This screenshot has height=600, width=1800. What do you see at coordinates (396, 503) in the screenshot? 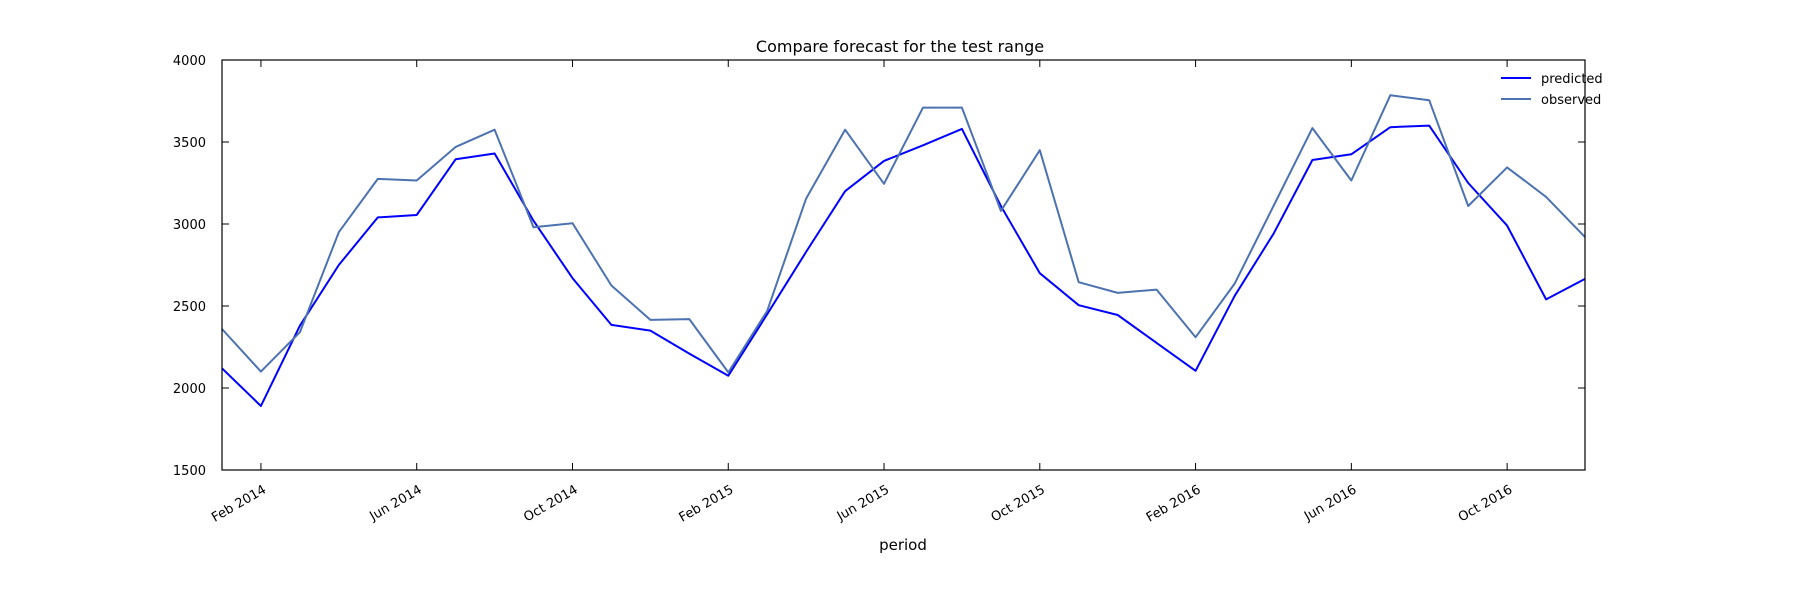
I see `x-tick-label: Jun 2014` at bounding box center [396, 503].